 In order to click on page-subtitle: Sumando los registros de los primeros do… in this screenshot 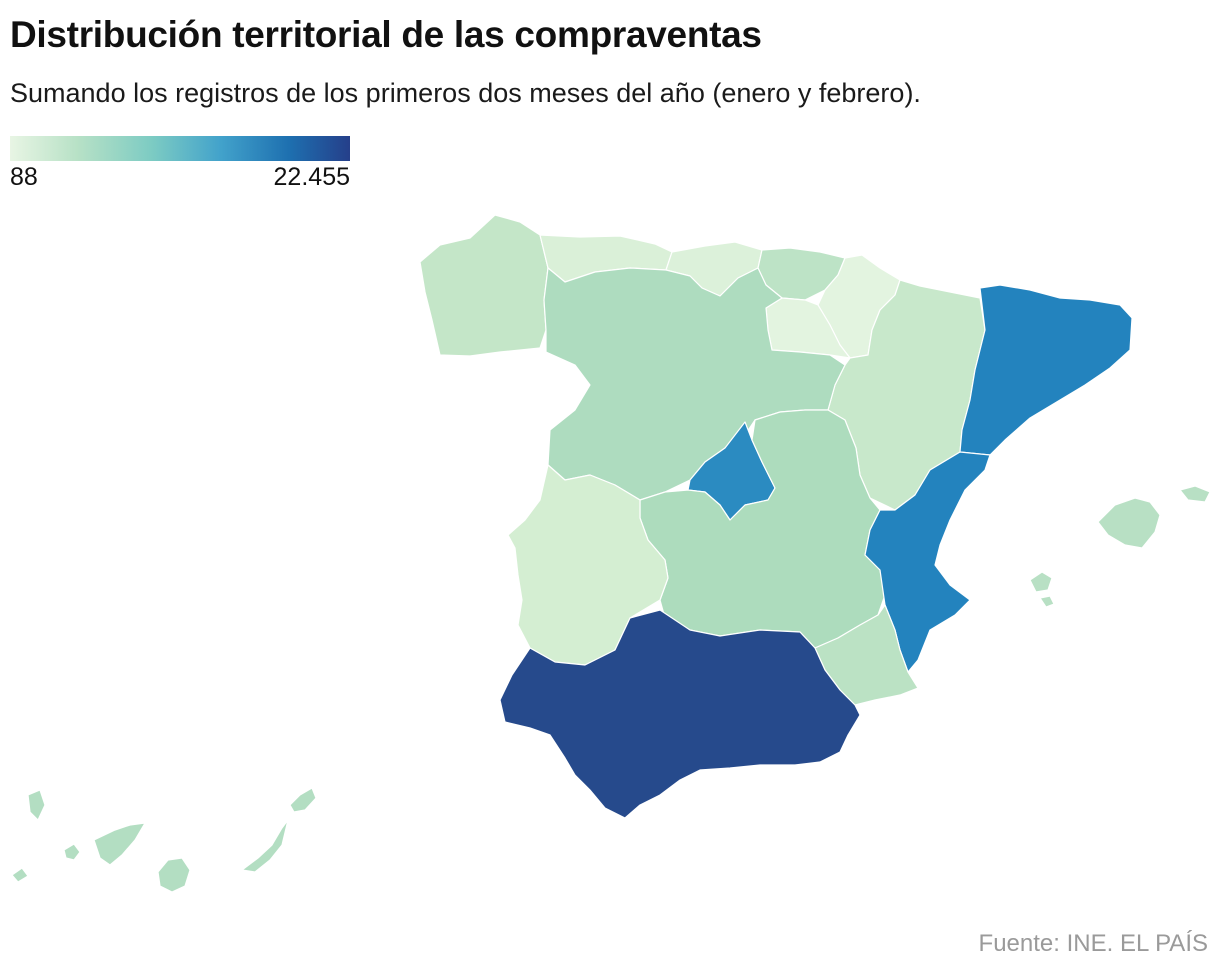, I will do `click(465, 93)`.